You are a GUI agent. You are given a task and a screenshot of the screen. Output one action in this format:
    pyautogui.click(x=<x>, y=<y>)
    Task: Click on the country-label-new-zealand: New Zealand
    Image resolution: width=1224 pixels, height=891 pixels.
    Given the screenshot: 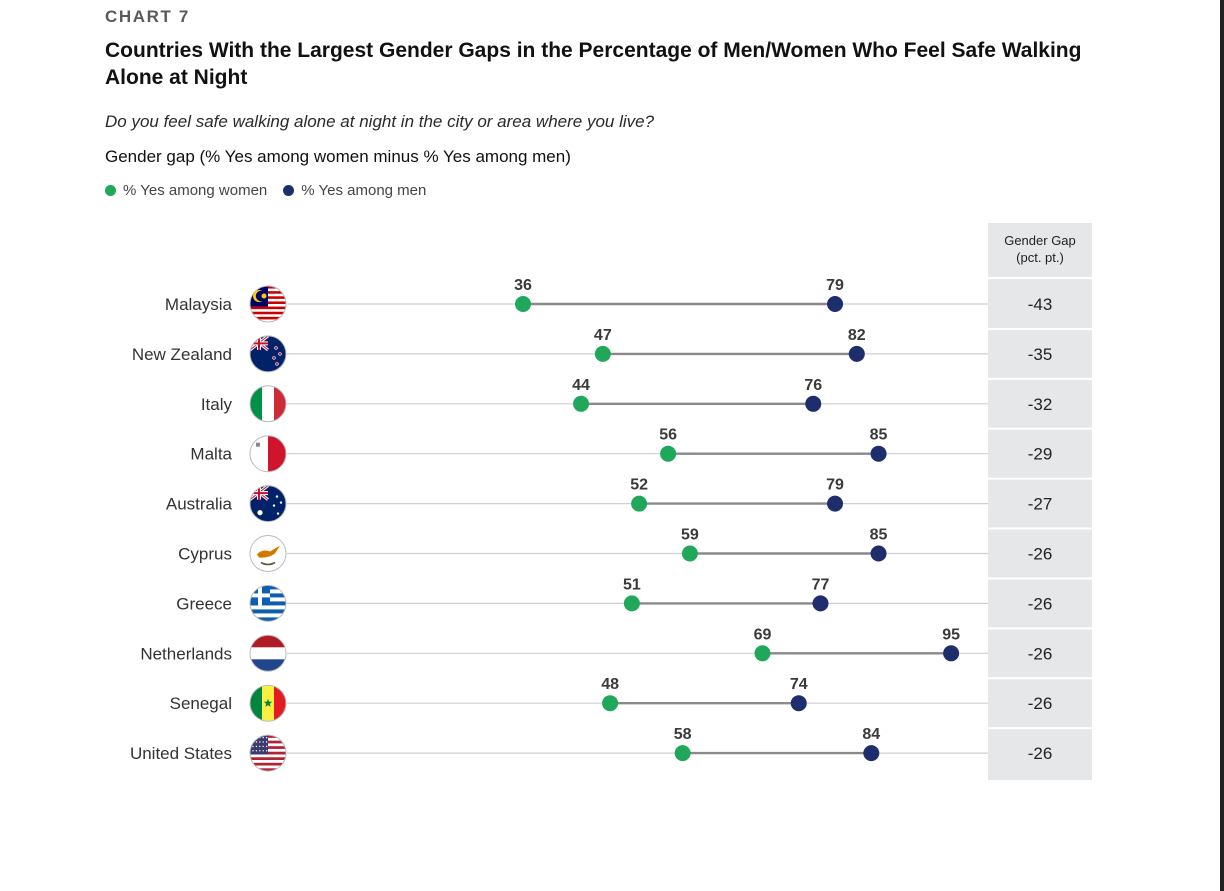 What is the action you would take?
    pyautogui.click(x=182, y=354)
    